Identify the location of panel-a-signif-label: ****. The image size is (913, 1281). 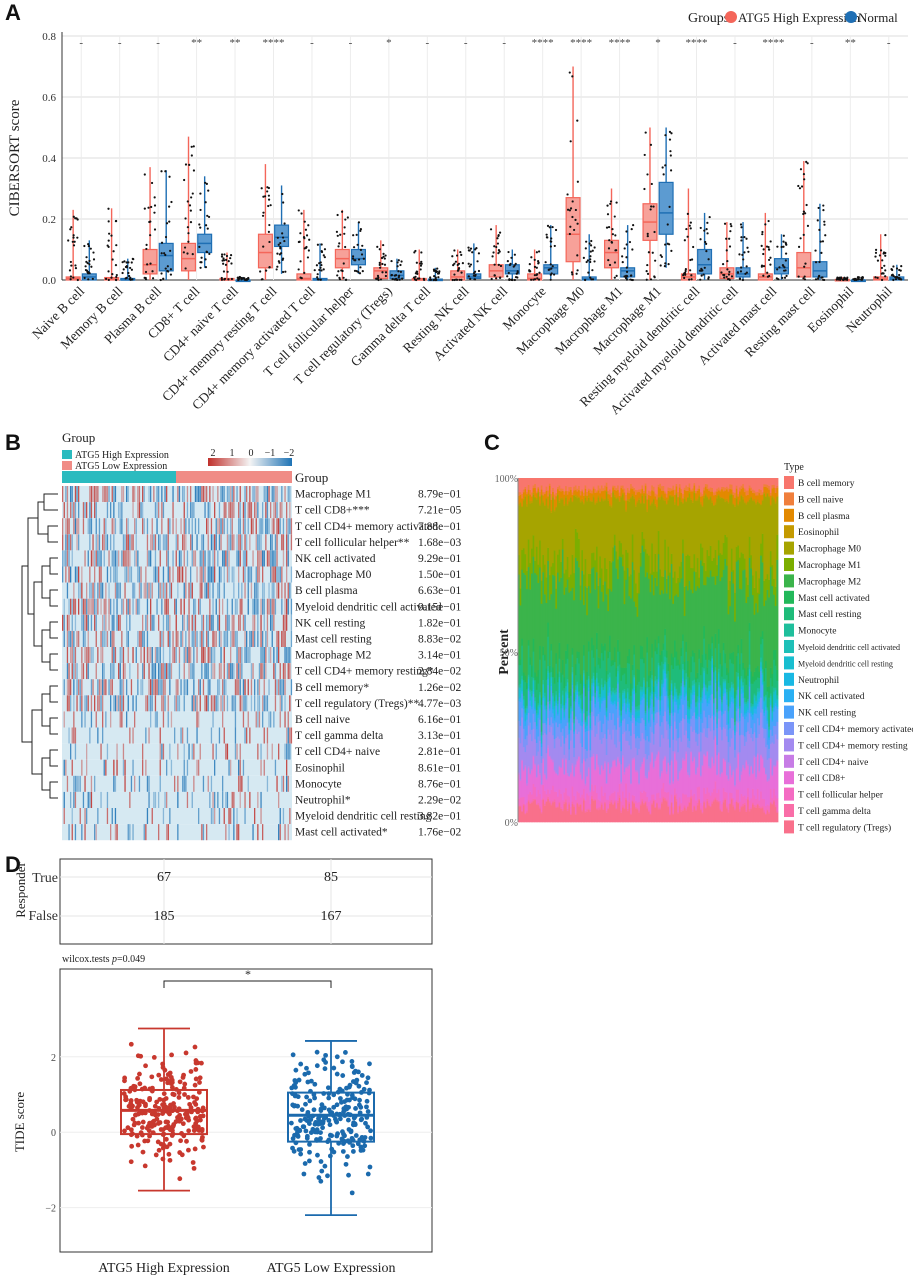
(773, 43).